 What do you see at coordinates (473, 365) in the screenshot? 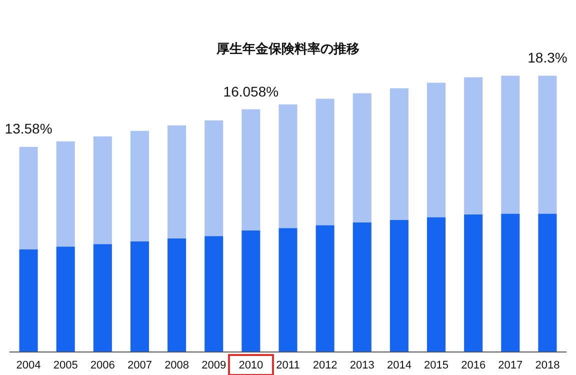
I see `x-tick-label: 2016` at bounding box center [473, 365].